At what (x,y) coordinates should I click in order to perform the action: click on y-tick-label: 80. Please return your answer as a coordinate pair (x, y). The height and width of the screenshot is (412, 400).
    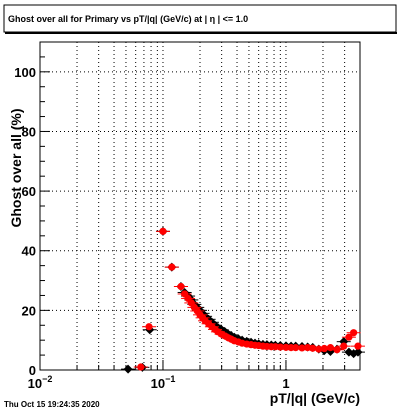
    Looking at the image, I should click on (29, 131).